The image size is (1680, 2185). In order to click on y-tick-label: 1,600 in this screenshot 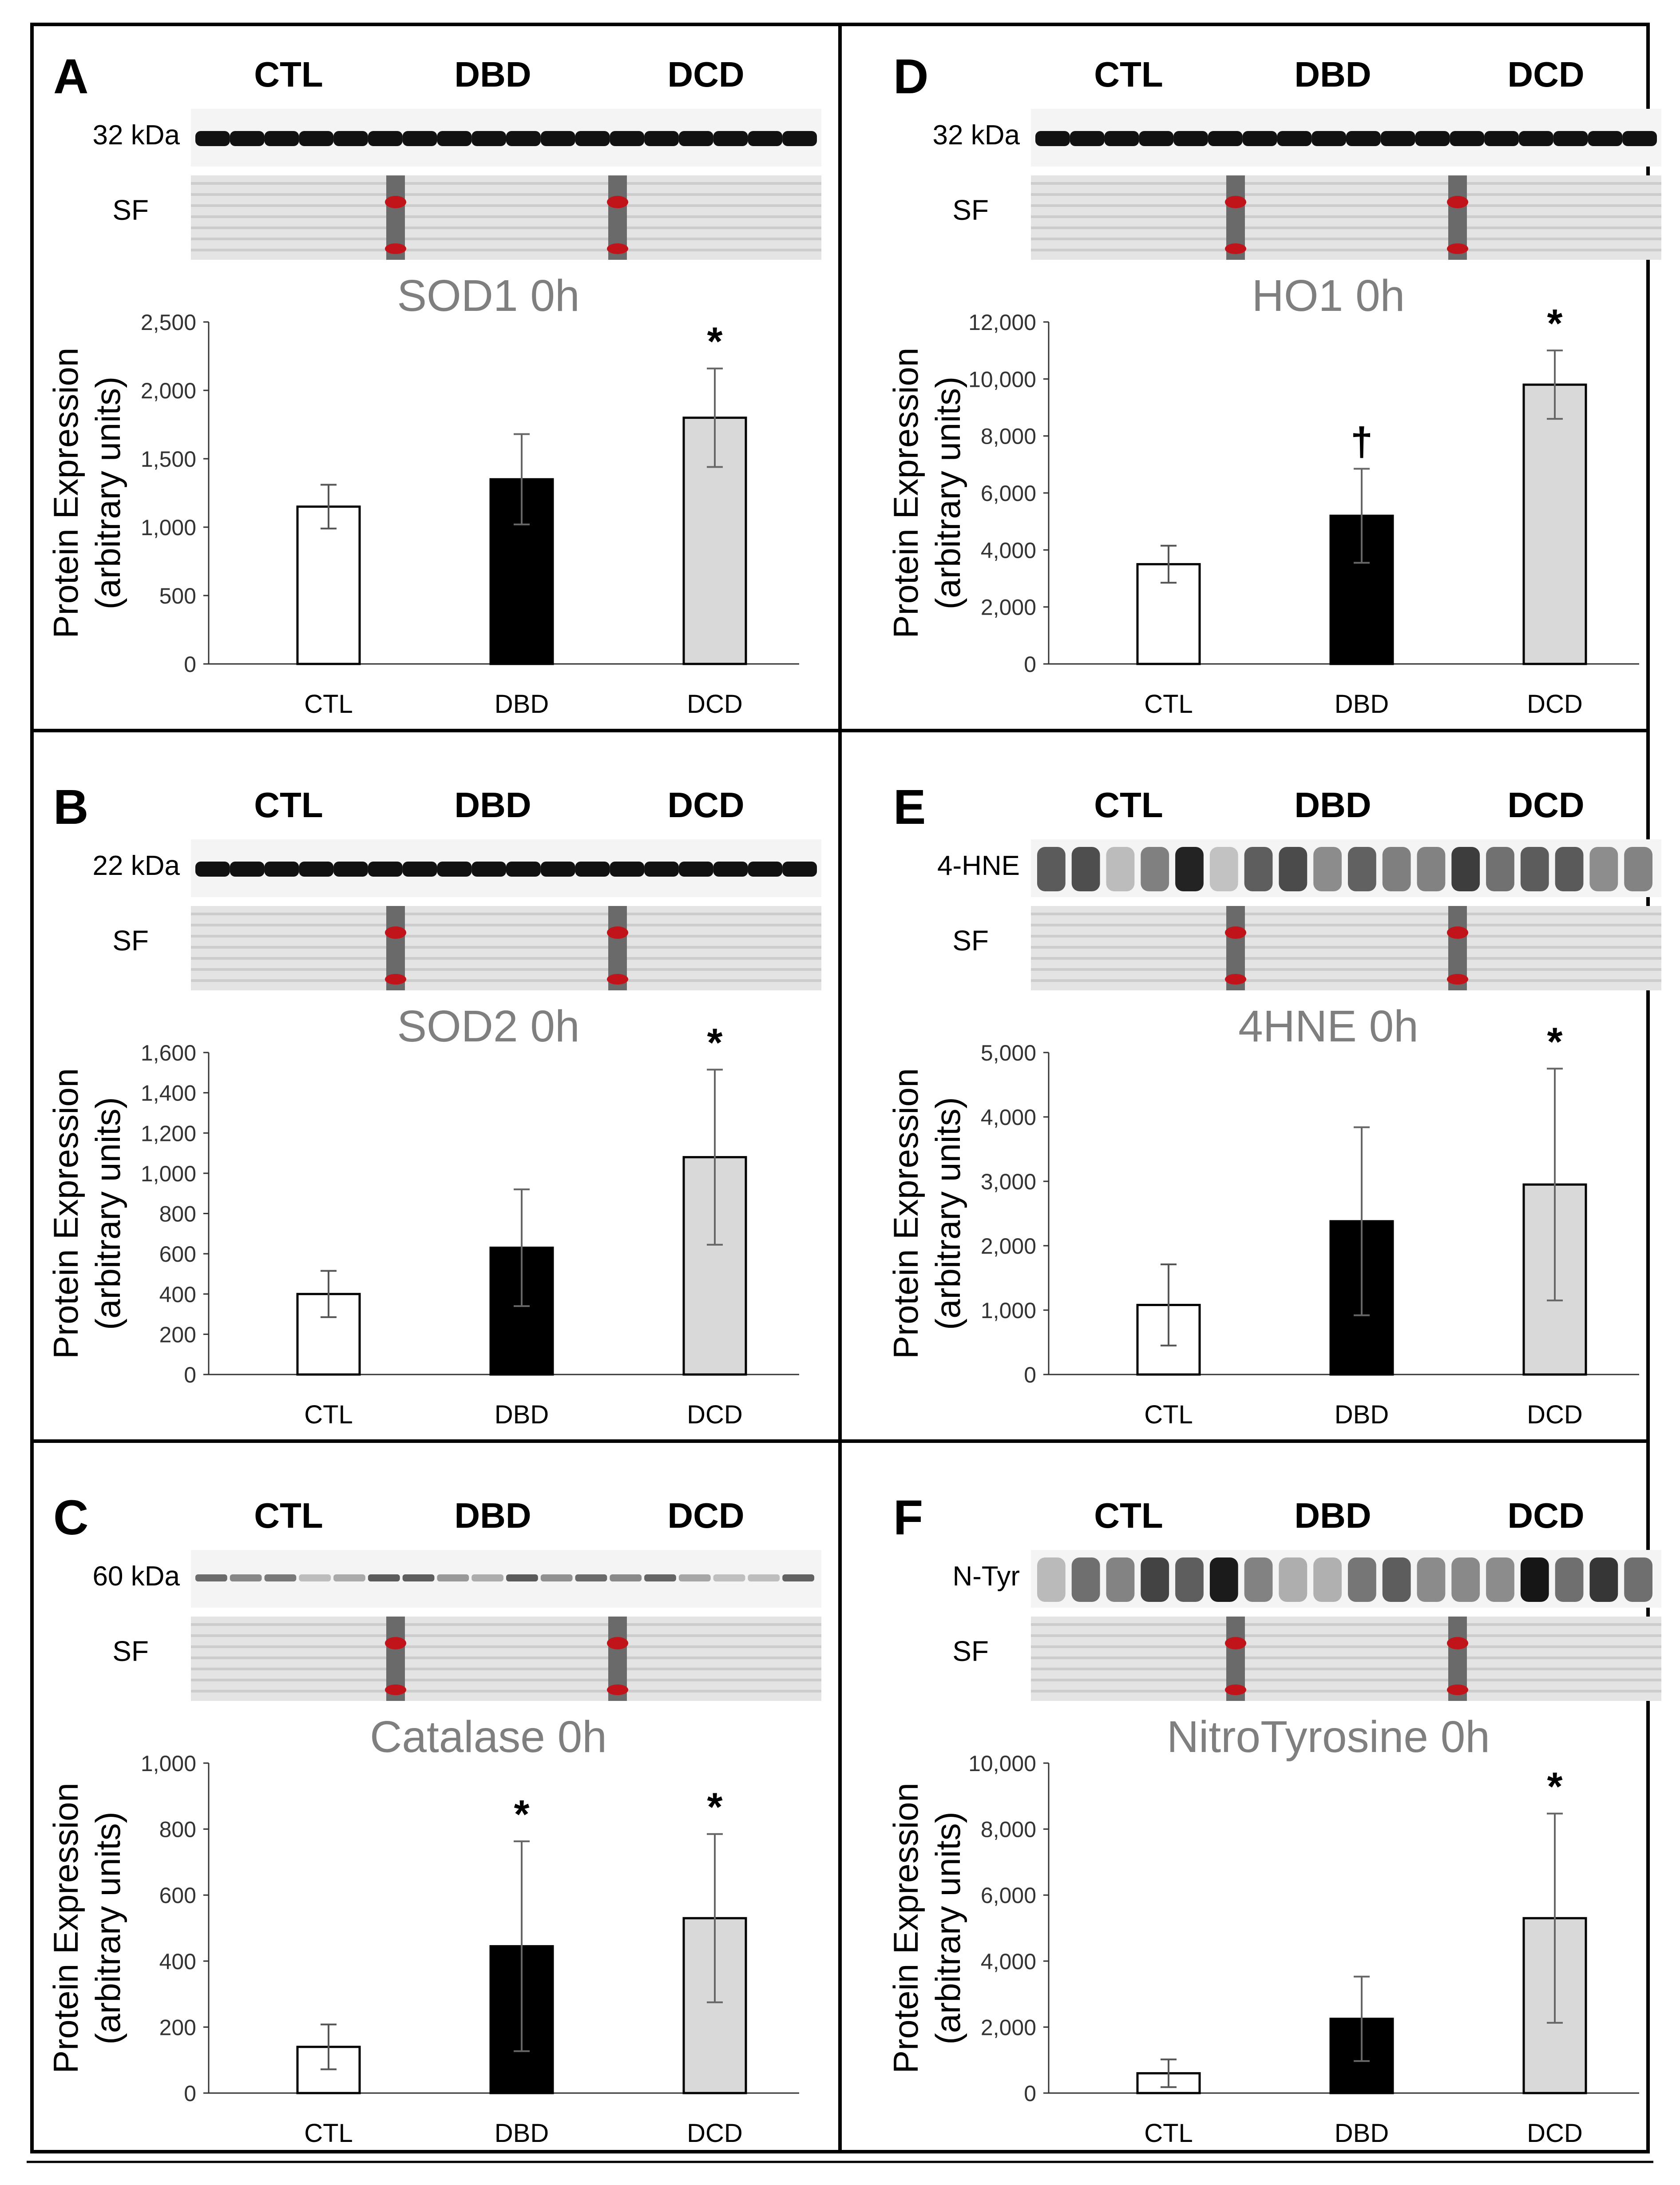, I will do `click(168, 1053)`.